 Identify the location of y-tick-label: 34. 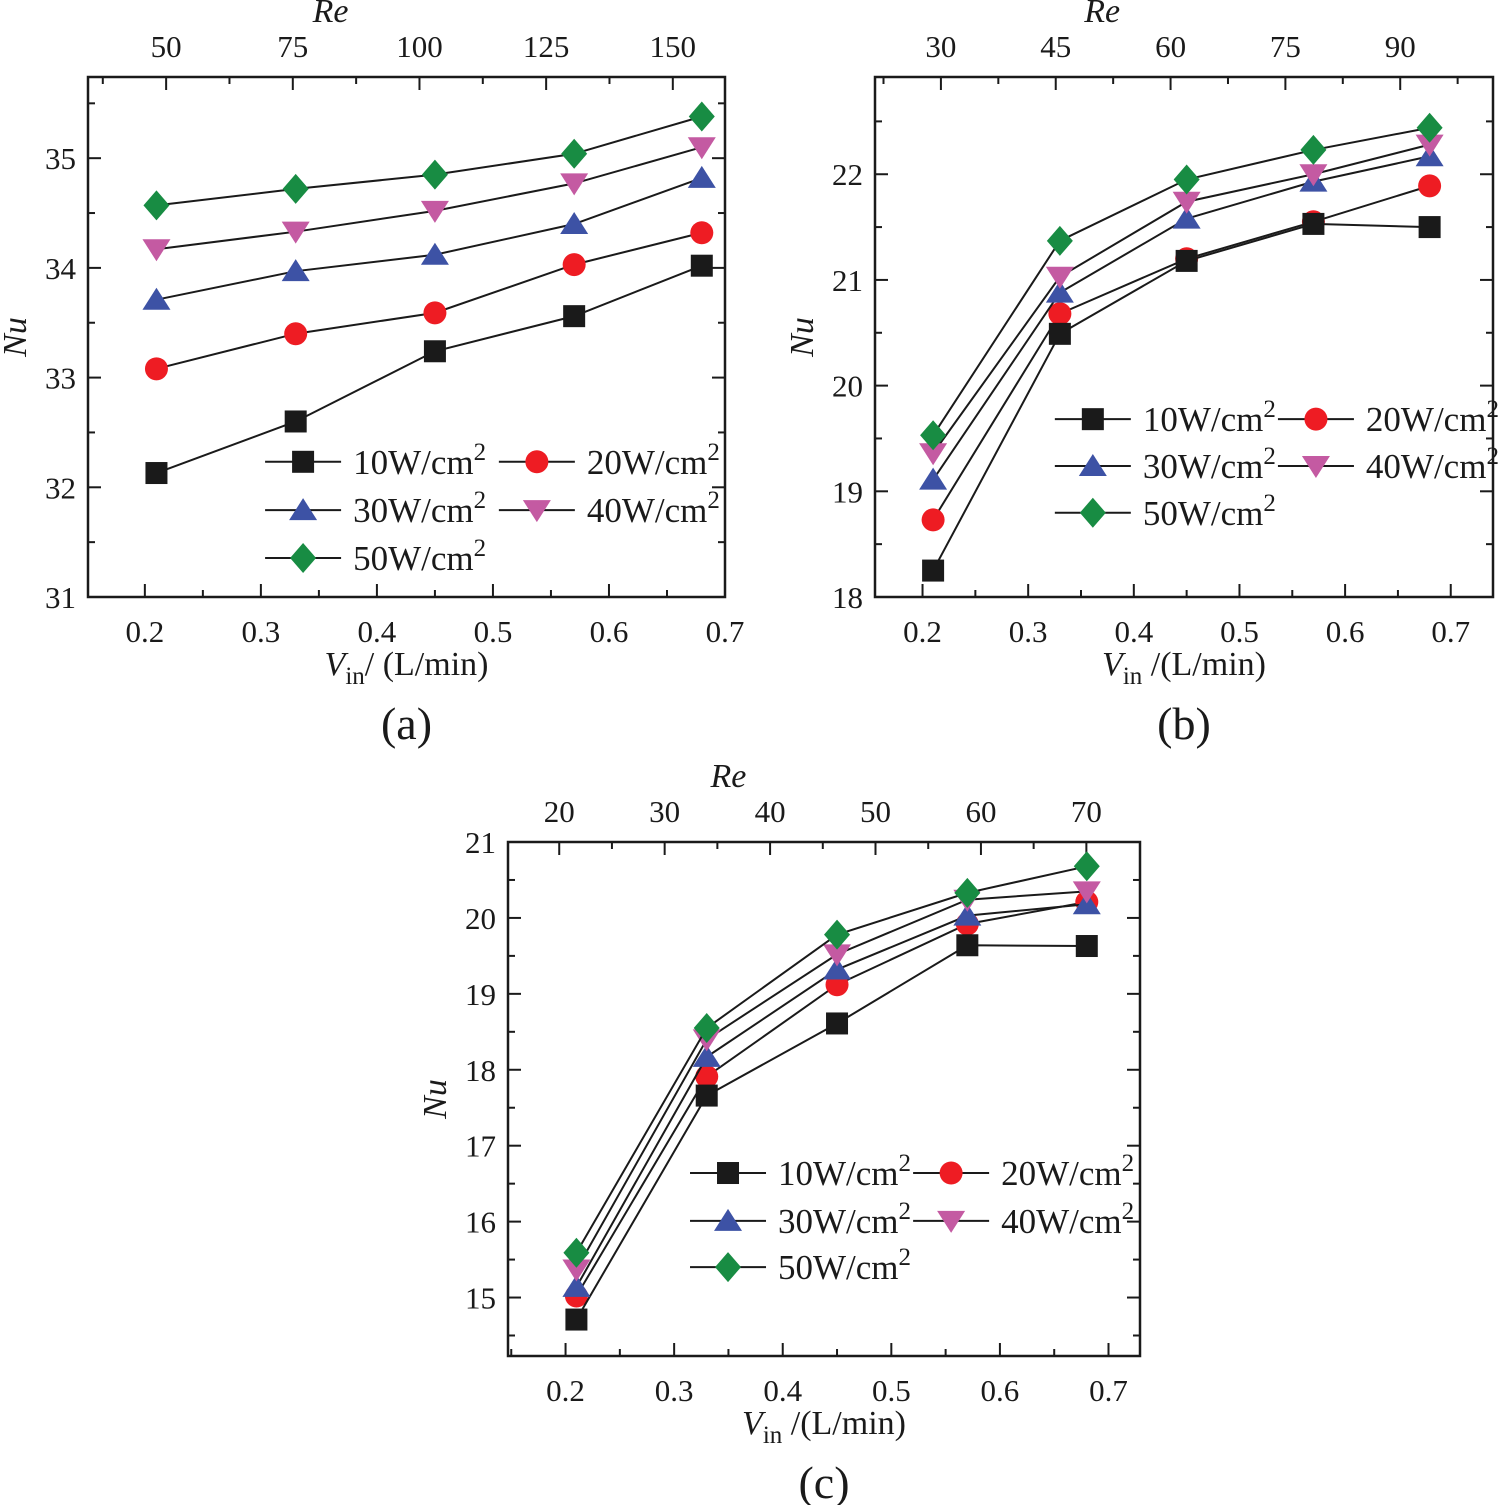
(61, 268).